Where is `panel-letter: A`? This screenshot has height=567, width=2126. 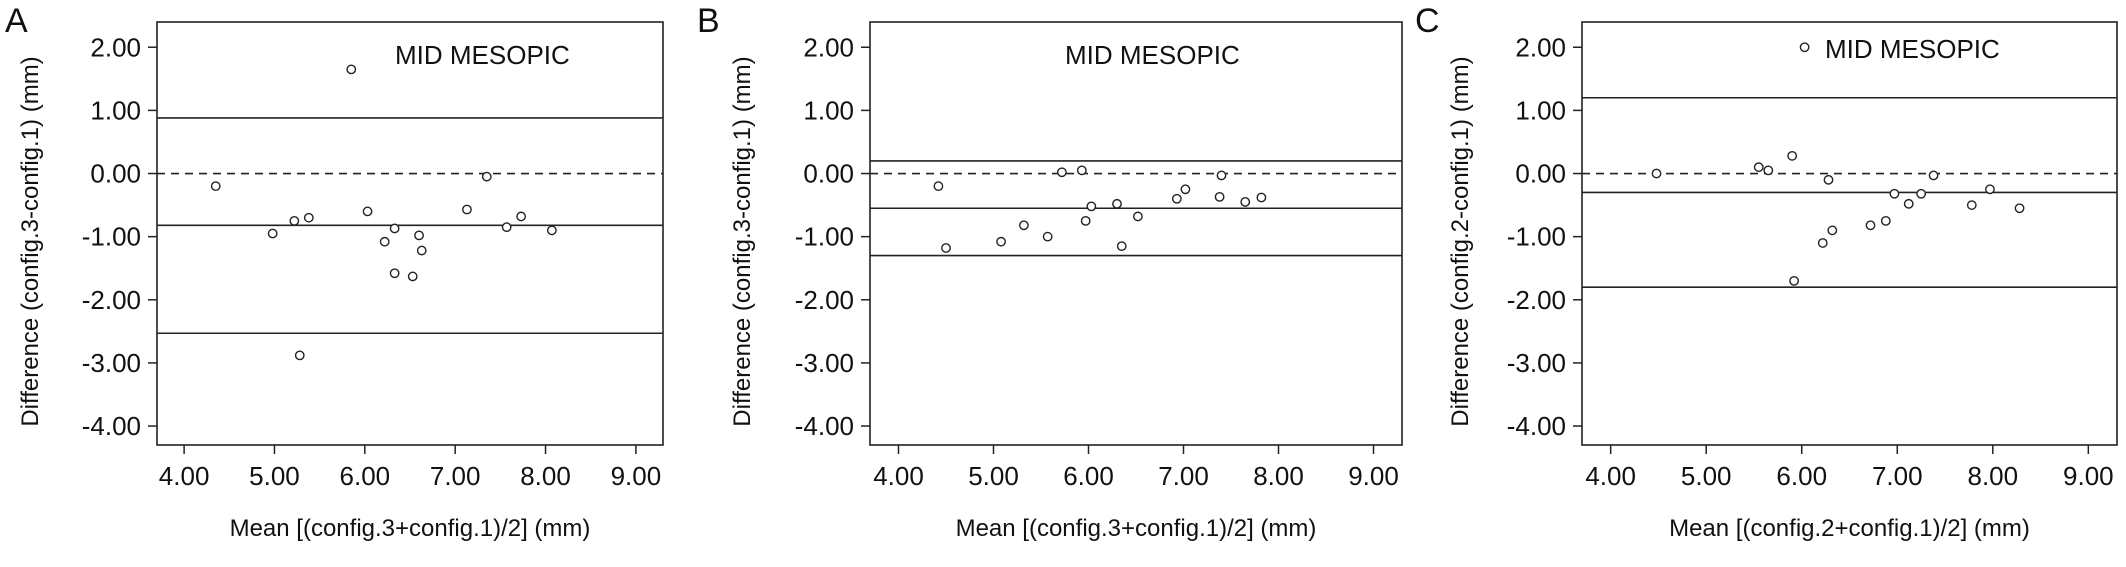 panel-letter: A is located at coordinates (16, 21).